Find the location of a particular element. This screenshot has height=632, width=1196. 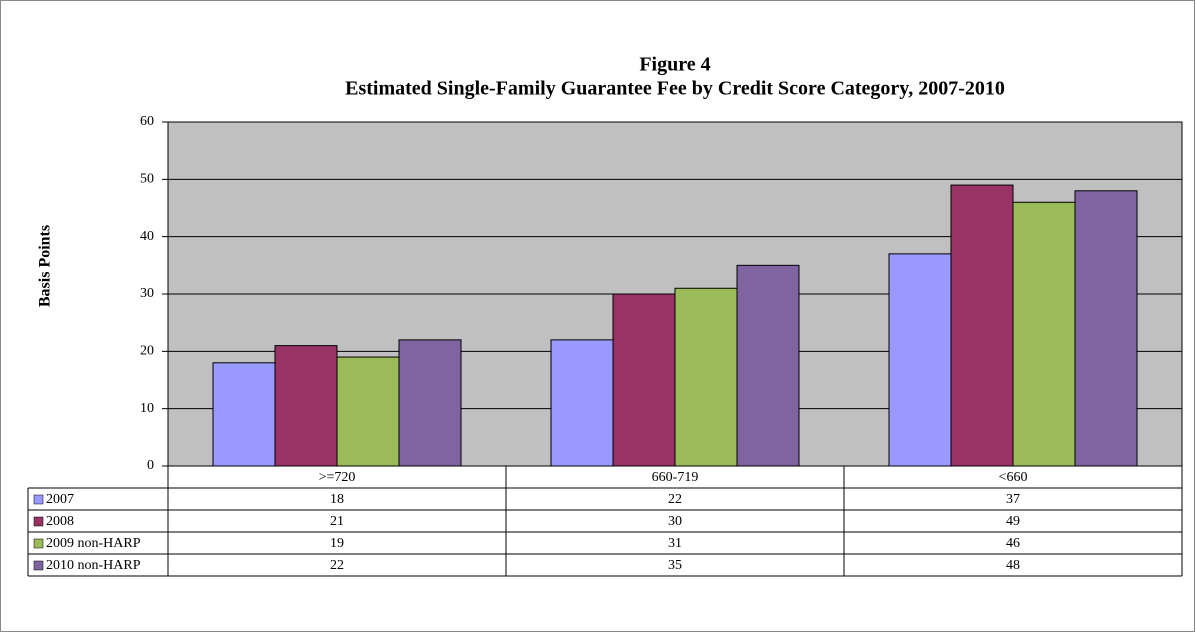

legend-label: 2008 is located at coordinates (60, 521).